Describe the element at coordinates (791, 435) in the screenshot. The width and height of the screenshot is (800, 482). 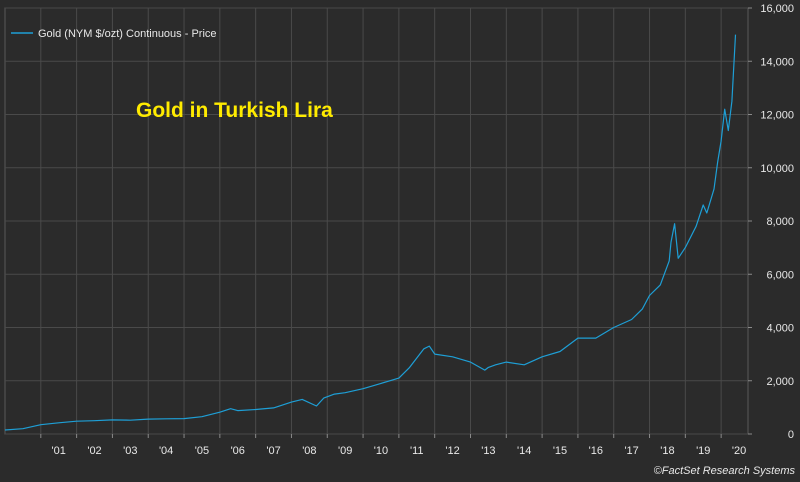
I see `y-tick-label: 0` at that location.